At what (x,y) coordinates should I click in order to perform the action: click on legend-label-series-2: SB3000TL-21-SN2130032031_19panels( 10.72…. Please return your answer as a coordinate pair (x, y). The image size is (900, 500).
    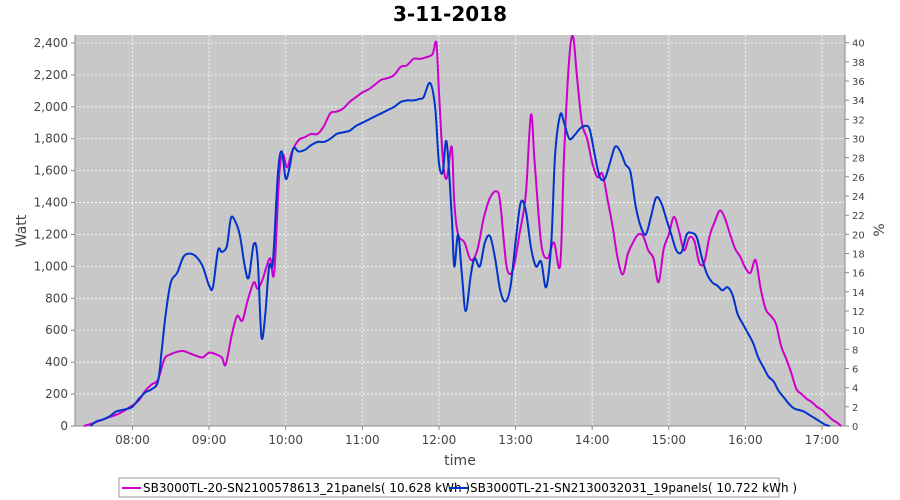
    Looking at the image, I should click on (633, 488).